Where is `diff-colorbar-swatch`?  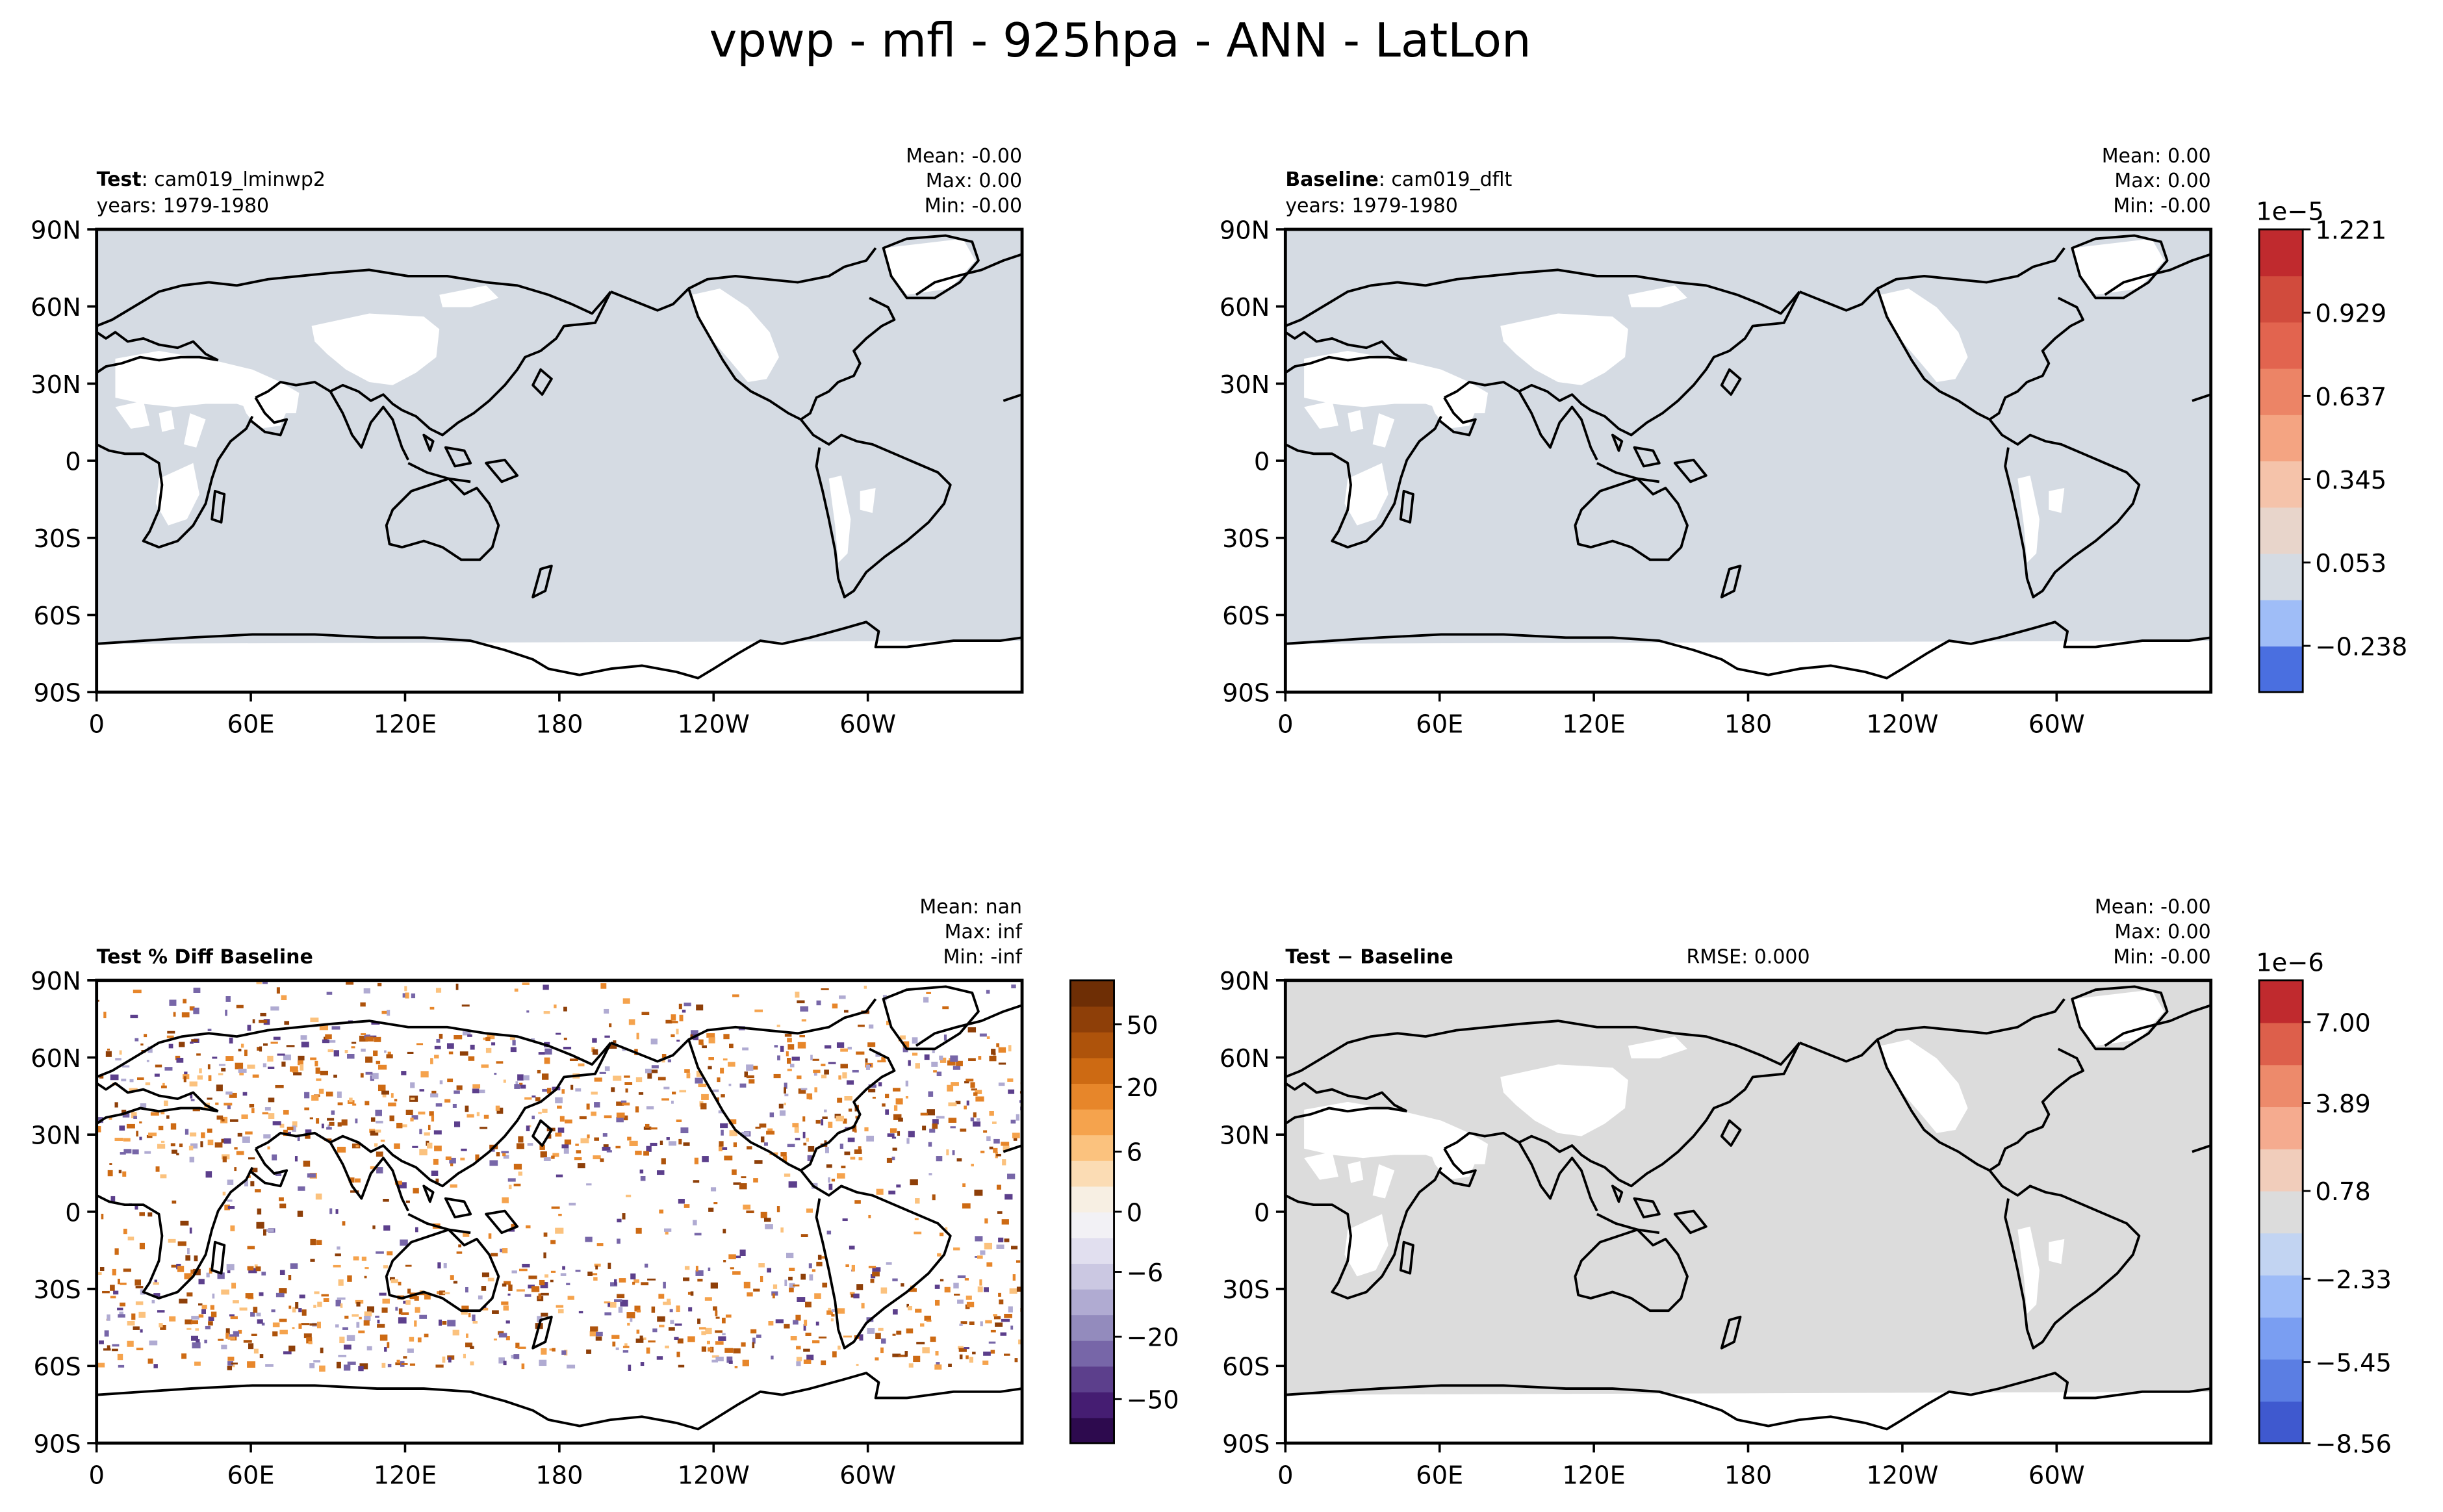 diff-colorbar-swatch is located at coordinates (2281, 1085).